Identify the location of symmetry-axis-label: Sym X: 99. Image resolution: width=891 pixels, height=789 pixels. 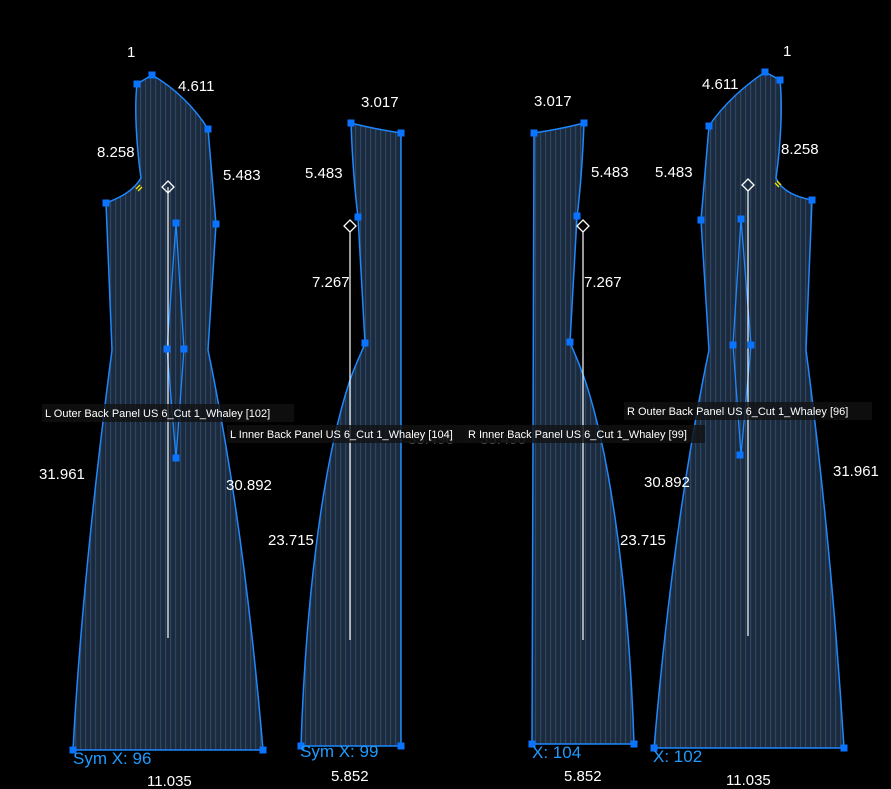
(339, 751).